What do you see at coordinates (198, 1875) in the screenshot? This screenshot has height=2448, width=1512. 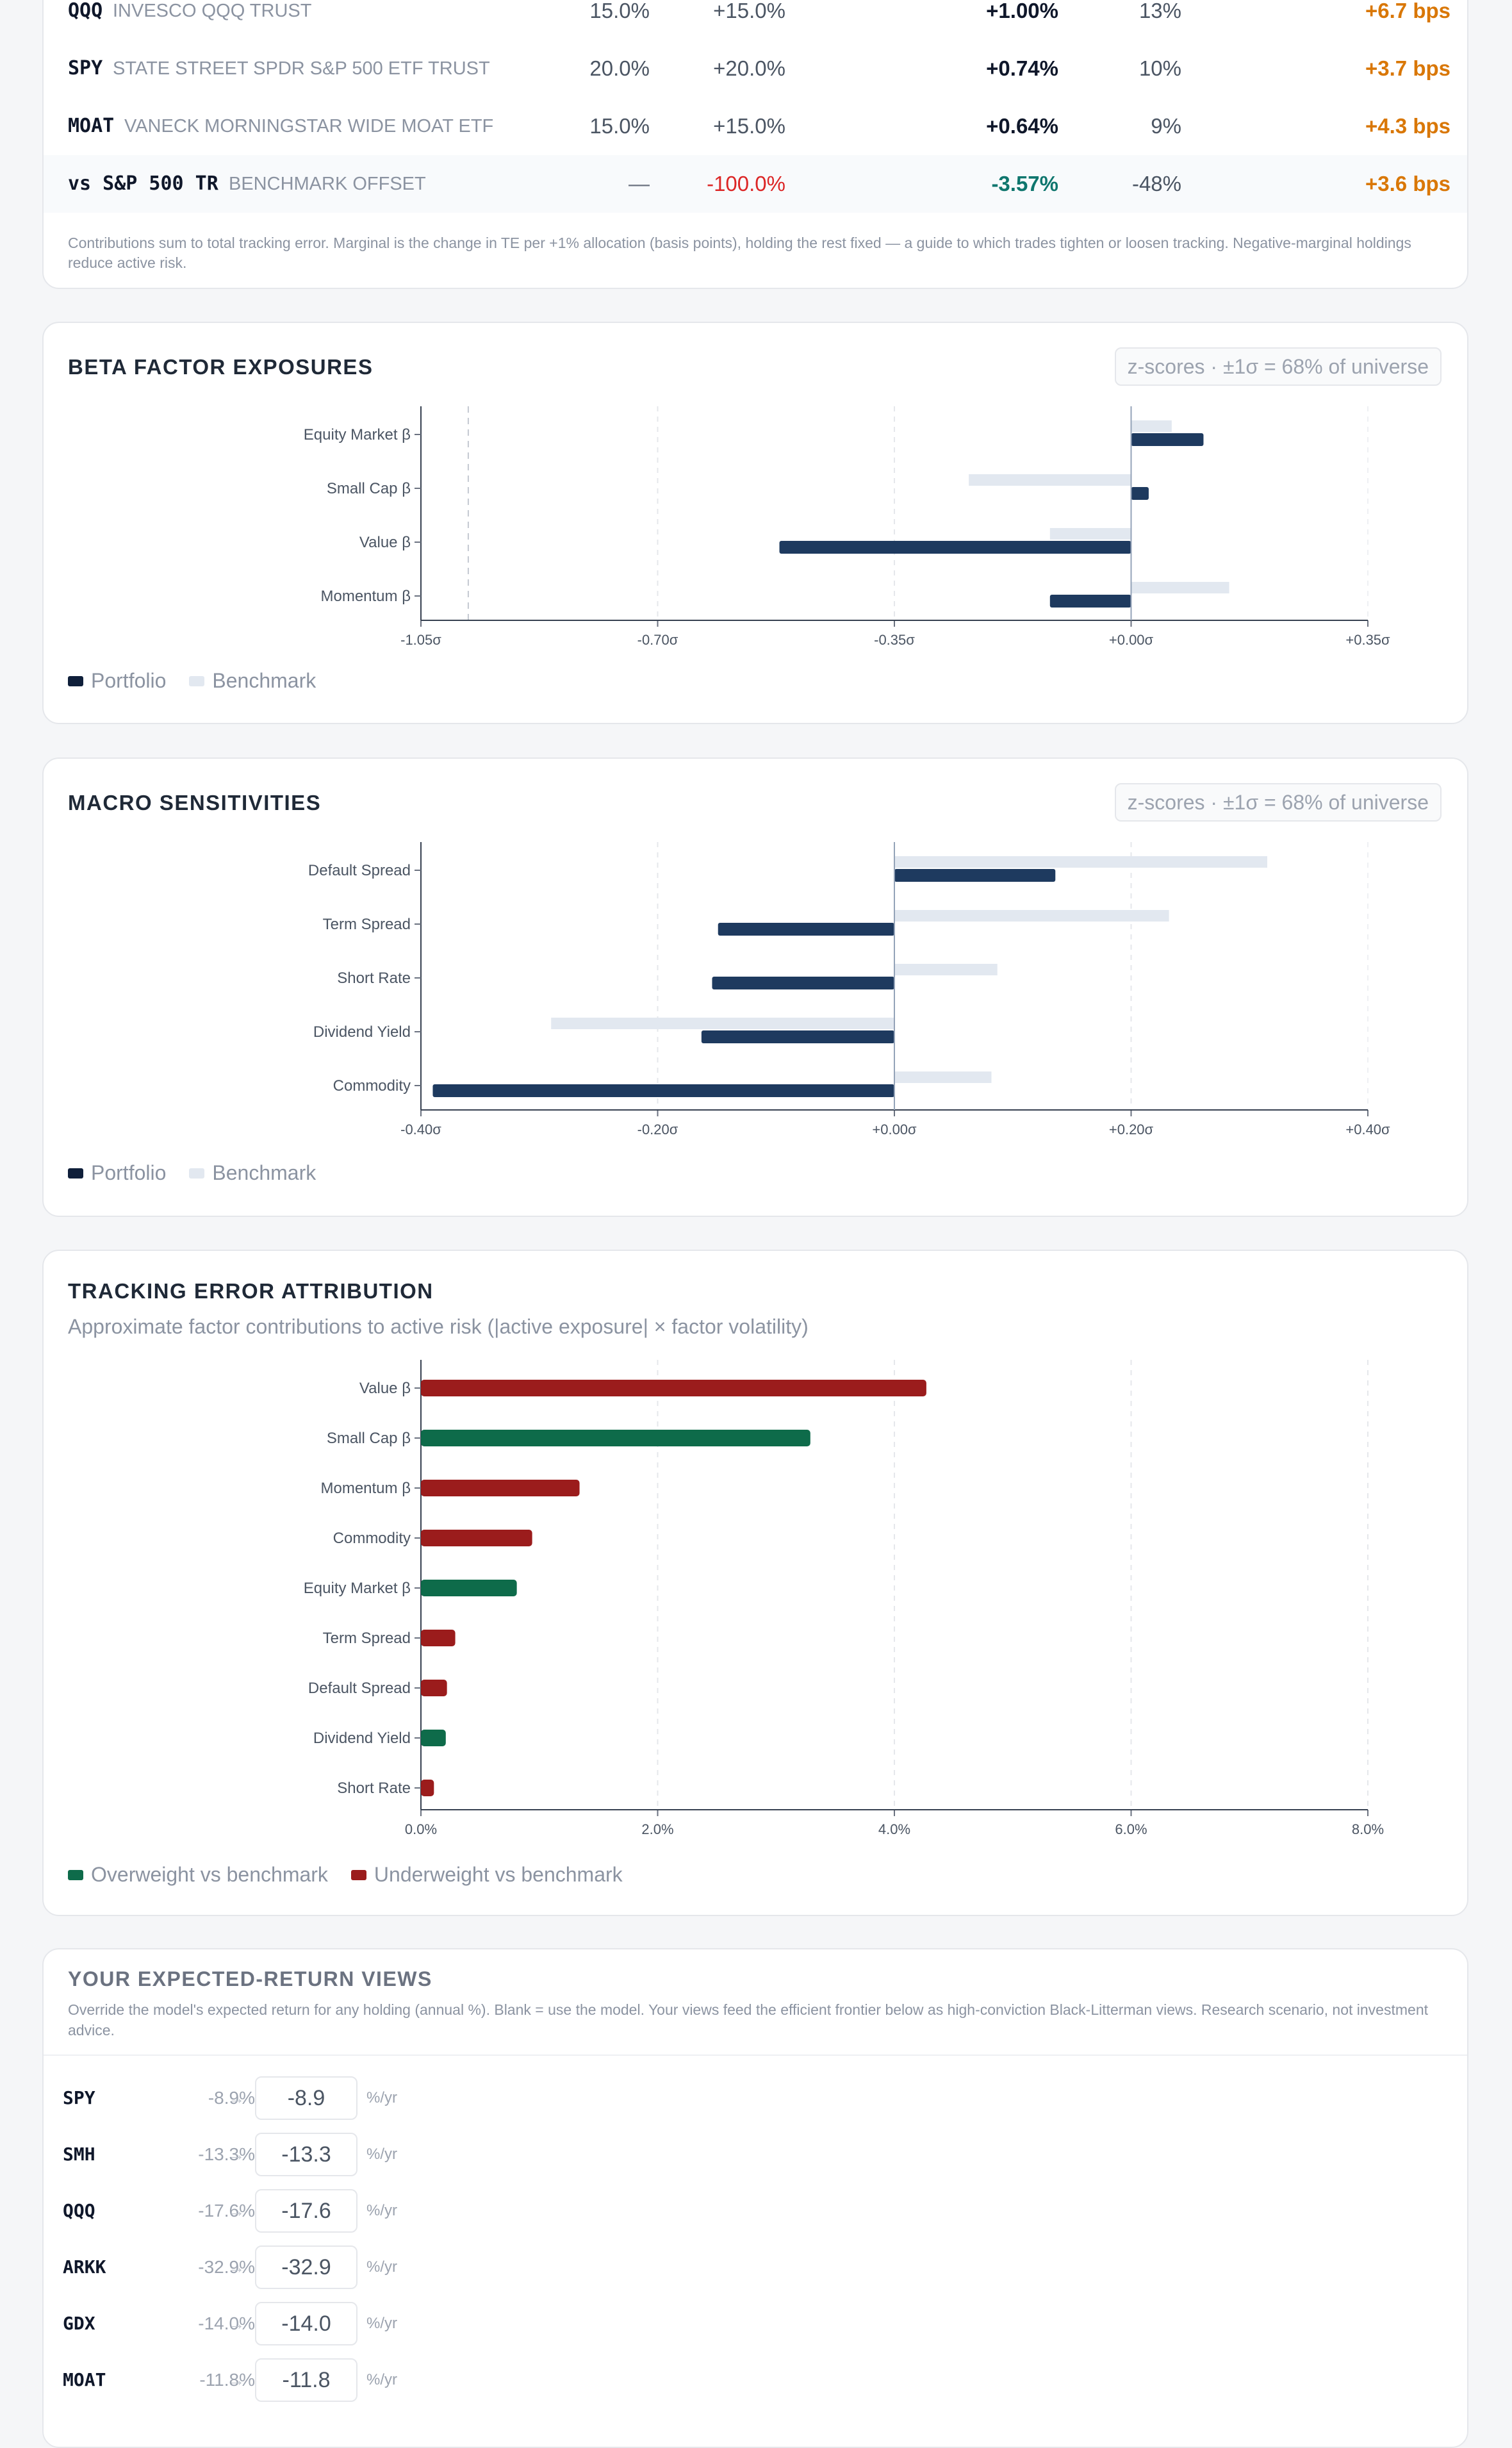 I see `legend-overweight: Overweight vs benchmark` at bounding box center [198, 1875].